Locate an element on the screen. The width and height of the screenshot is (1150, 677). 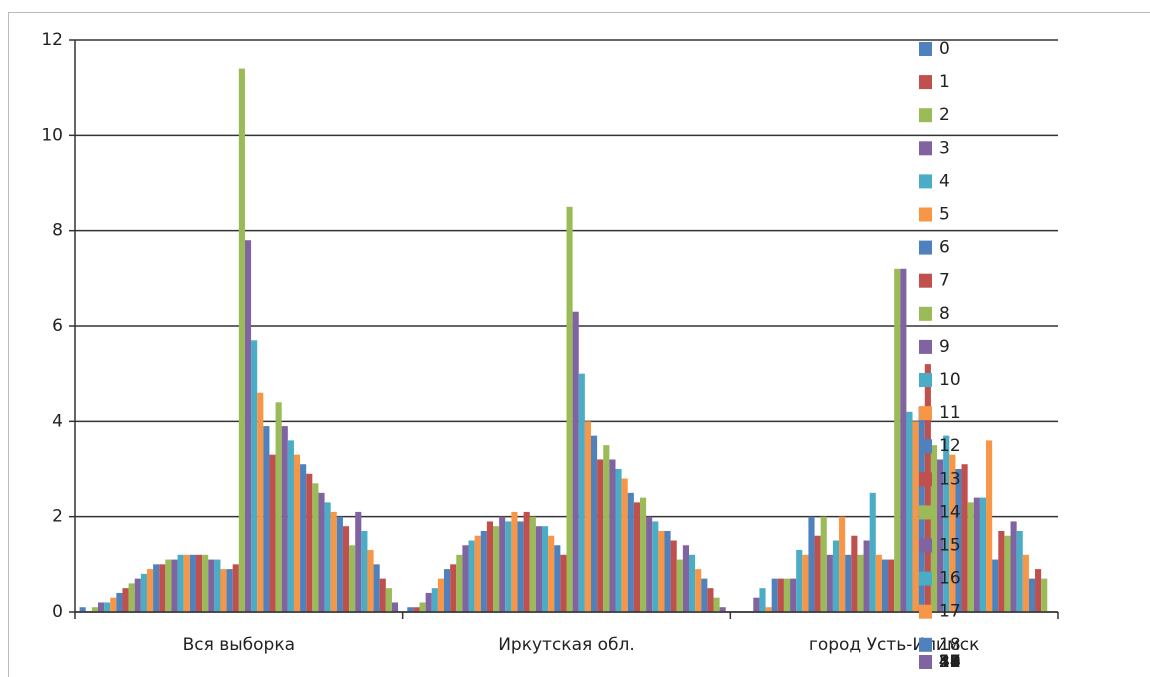
legend-label: 34 is located at coordinates (950, 662).